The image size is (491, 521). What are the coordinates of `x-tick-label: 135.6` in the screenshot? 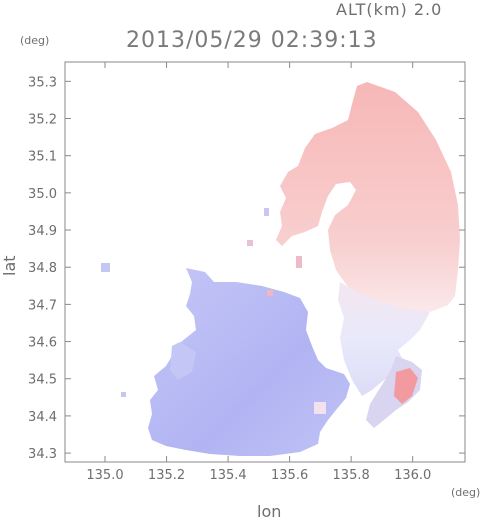 It's located at (289, 475).